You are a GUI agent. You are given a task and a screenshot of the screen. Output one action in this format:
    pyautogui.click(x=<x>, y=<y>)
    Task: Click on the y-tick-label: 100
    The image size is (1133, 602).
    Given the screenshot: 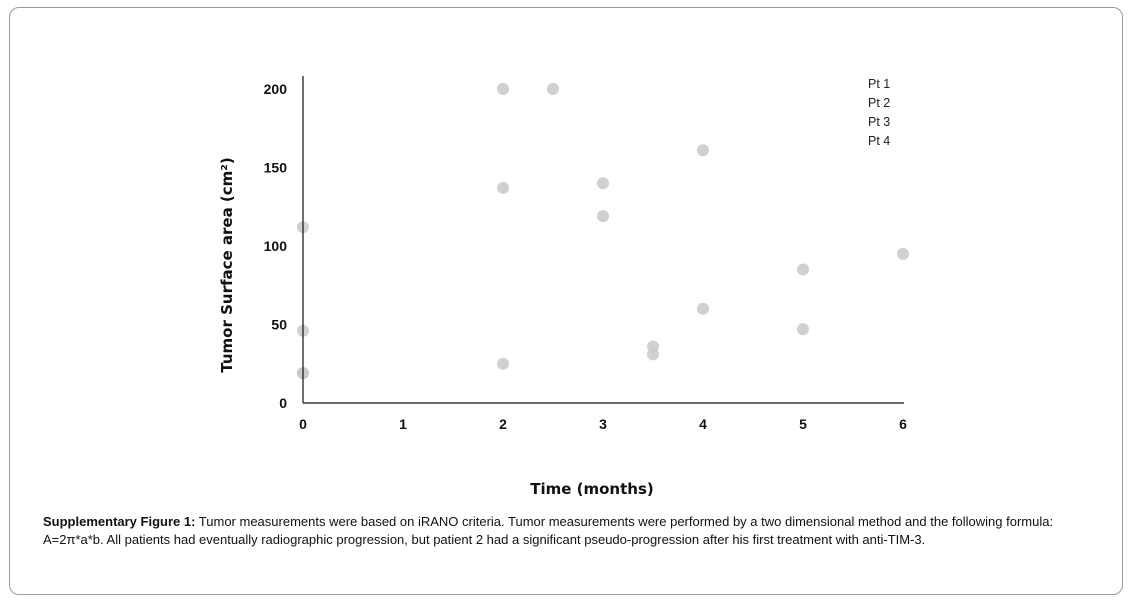 What is the action you would take?
    pyautogui.click(x=276, y=246)
    